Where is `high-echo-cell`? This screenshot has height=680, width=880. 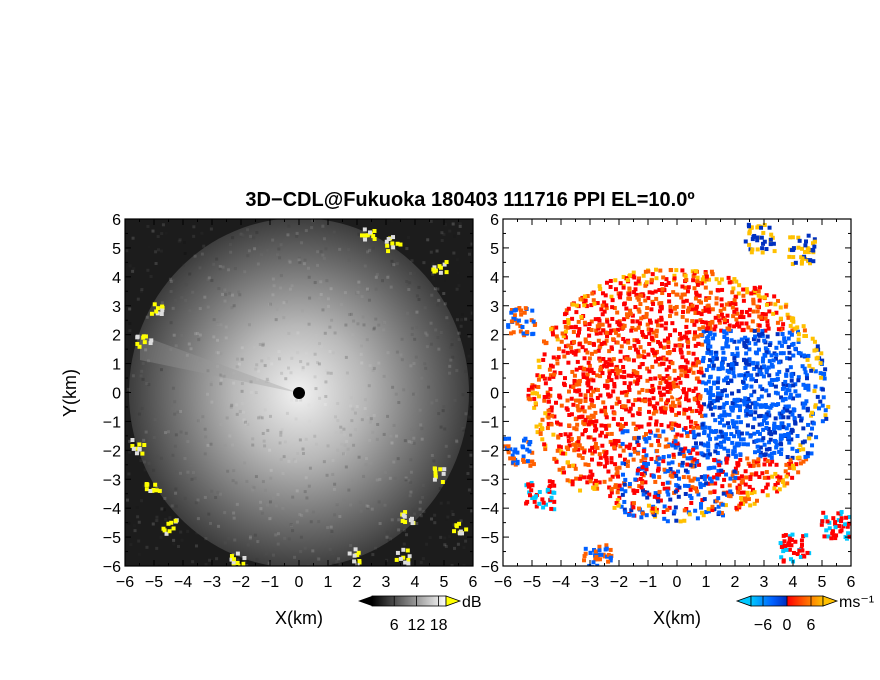
high-echo-cell is located at coordinates (434, 479).